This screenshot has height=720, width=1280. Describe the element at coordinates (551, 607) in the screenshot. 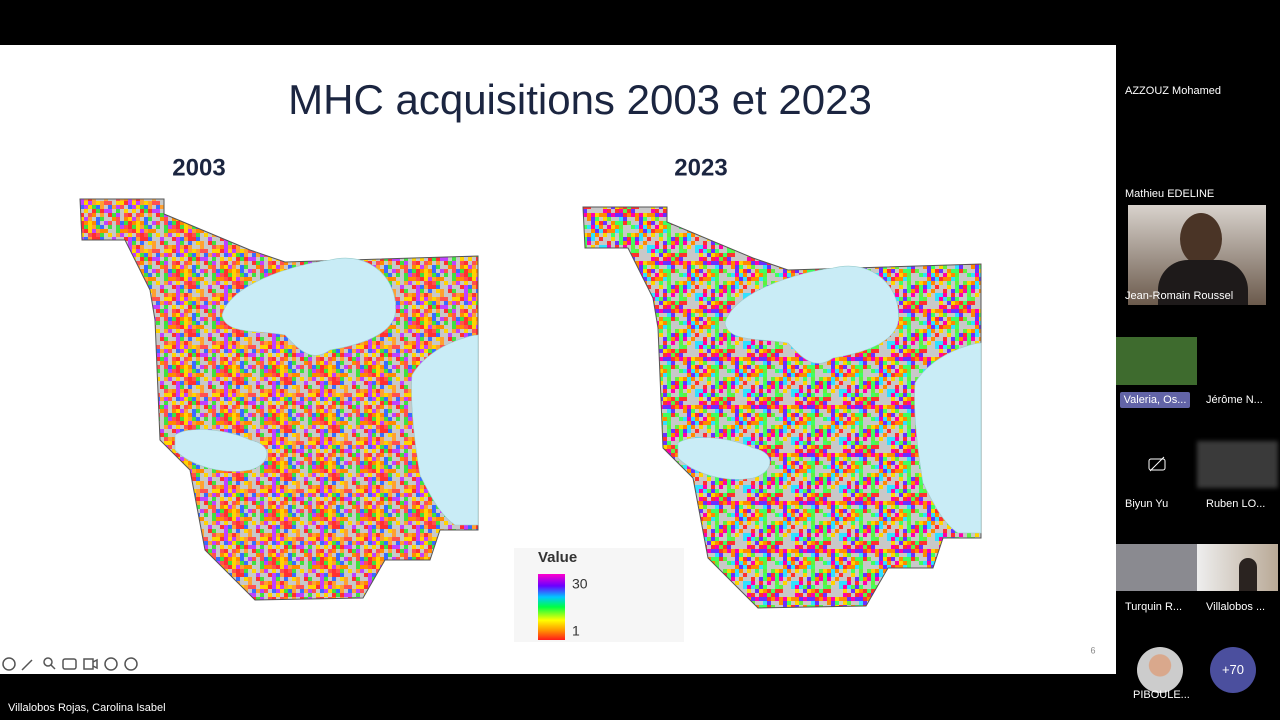

I see `legend-ramp` at that location.